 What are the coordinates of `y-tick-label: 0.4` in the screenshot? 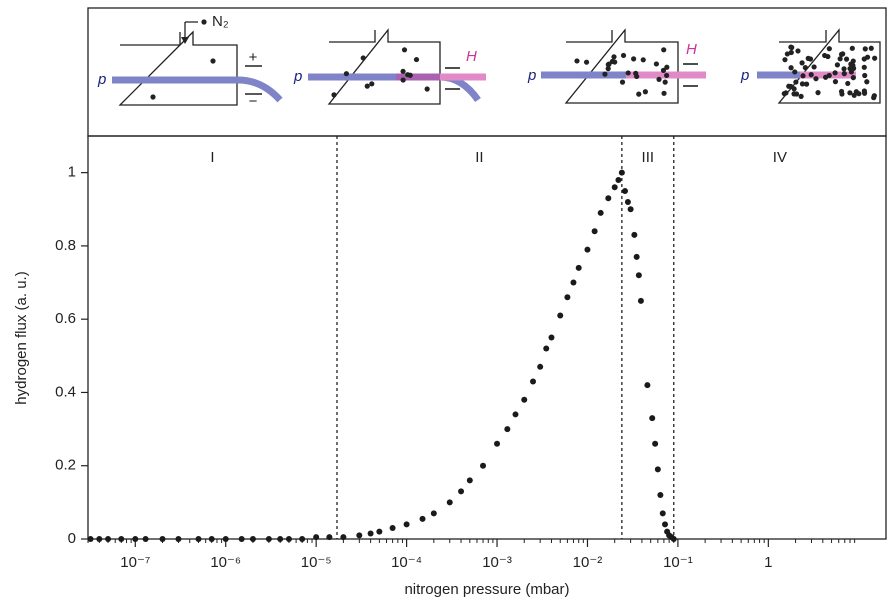 It's located at (65, 391).